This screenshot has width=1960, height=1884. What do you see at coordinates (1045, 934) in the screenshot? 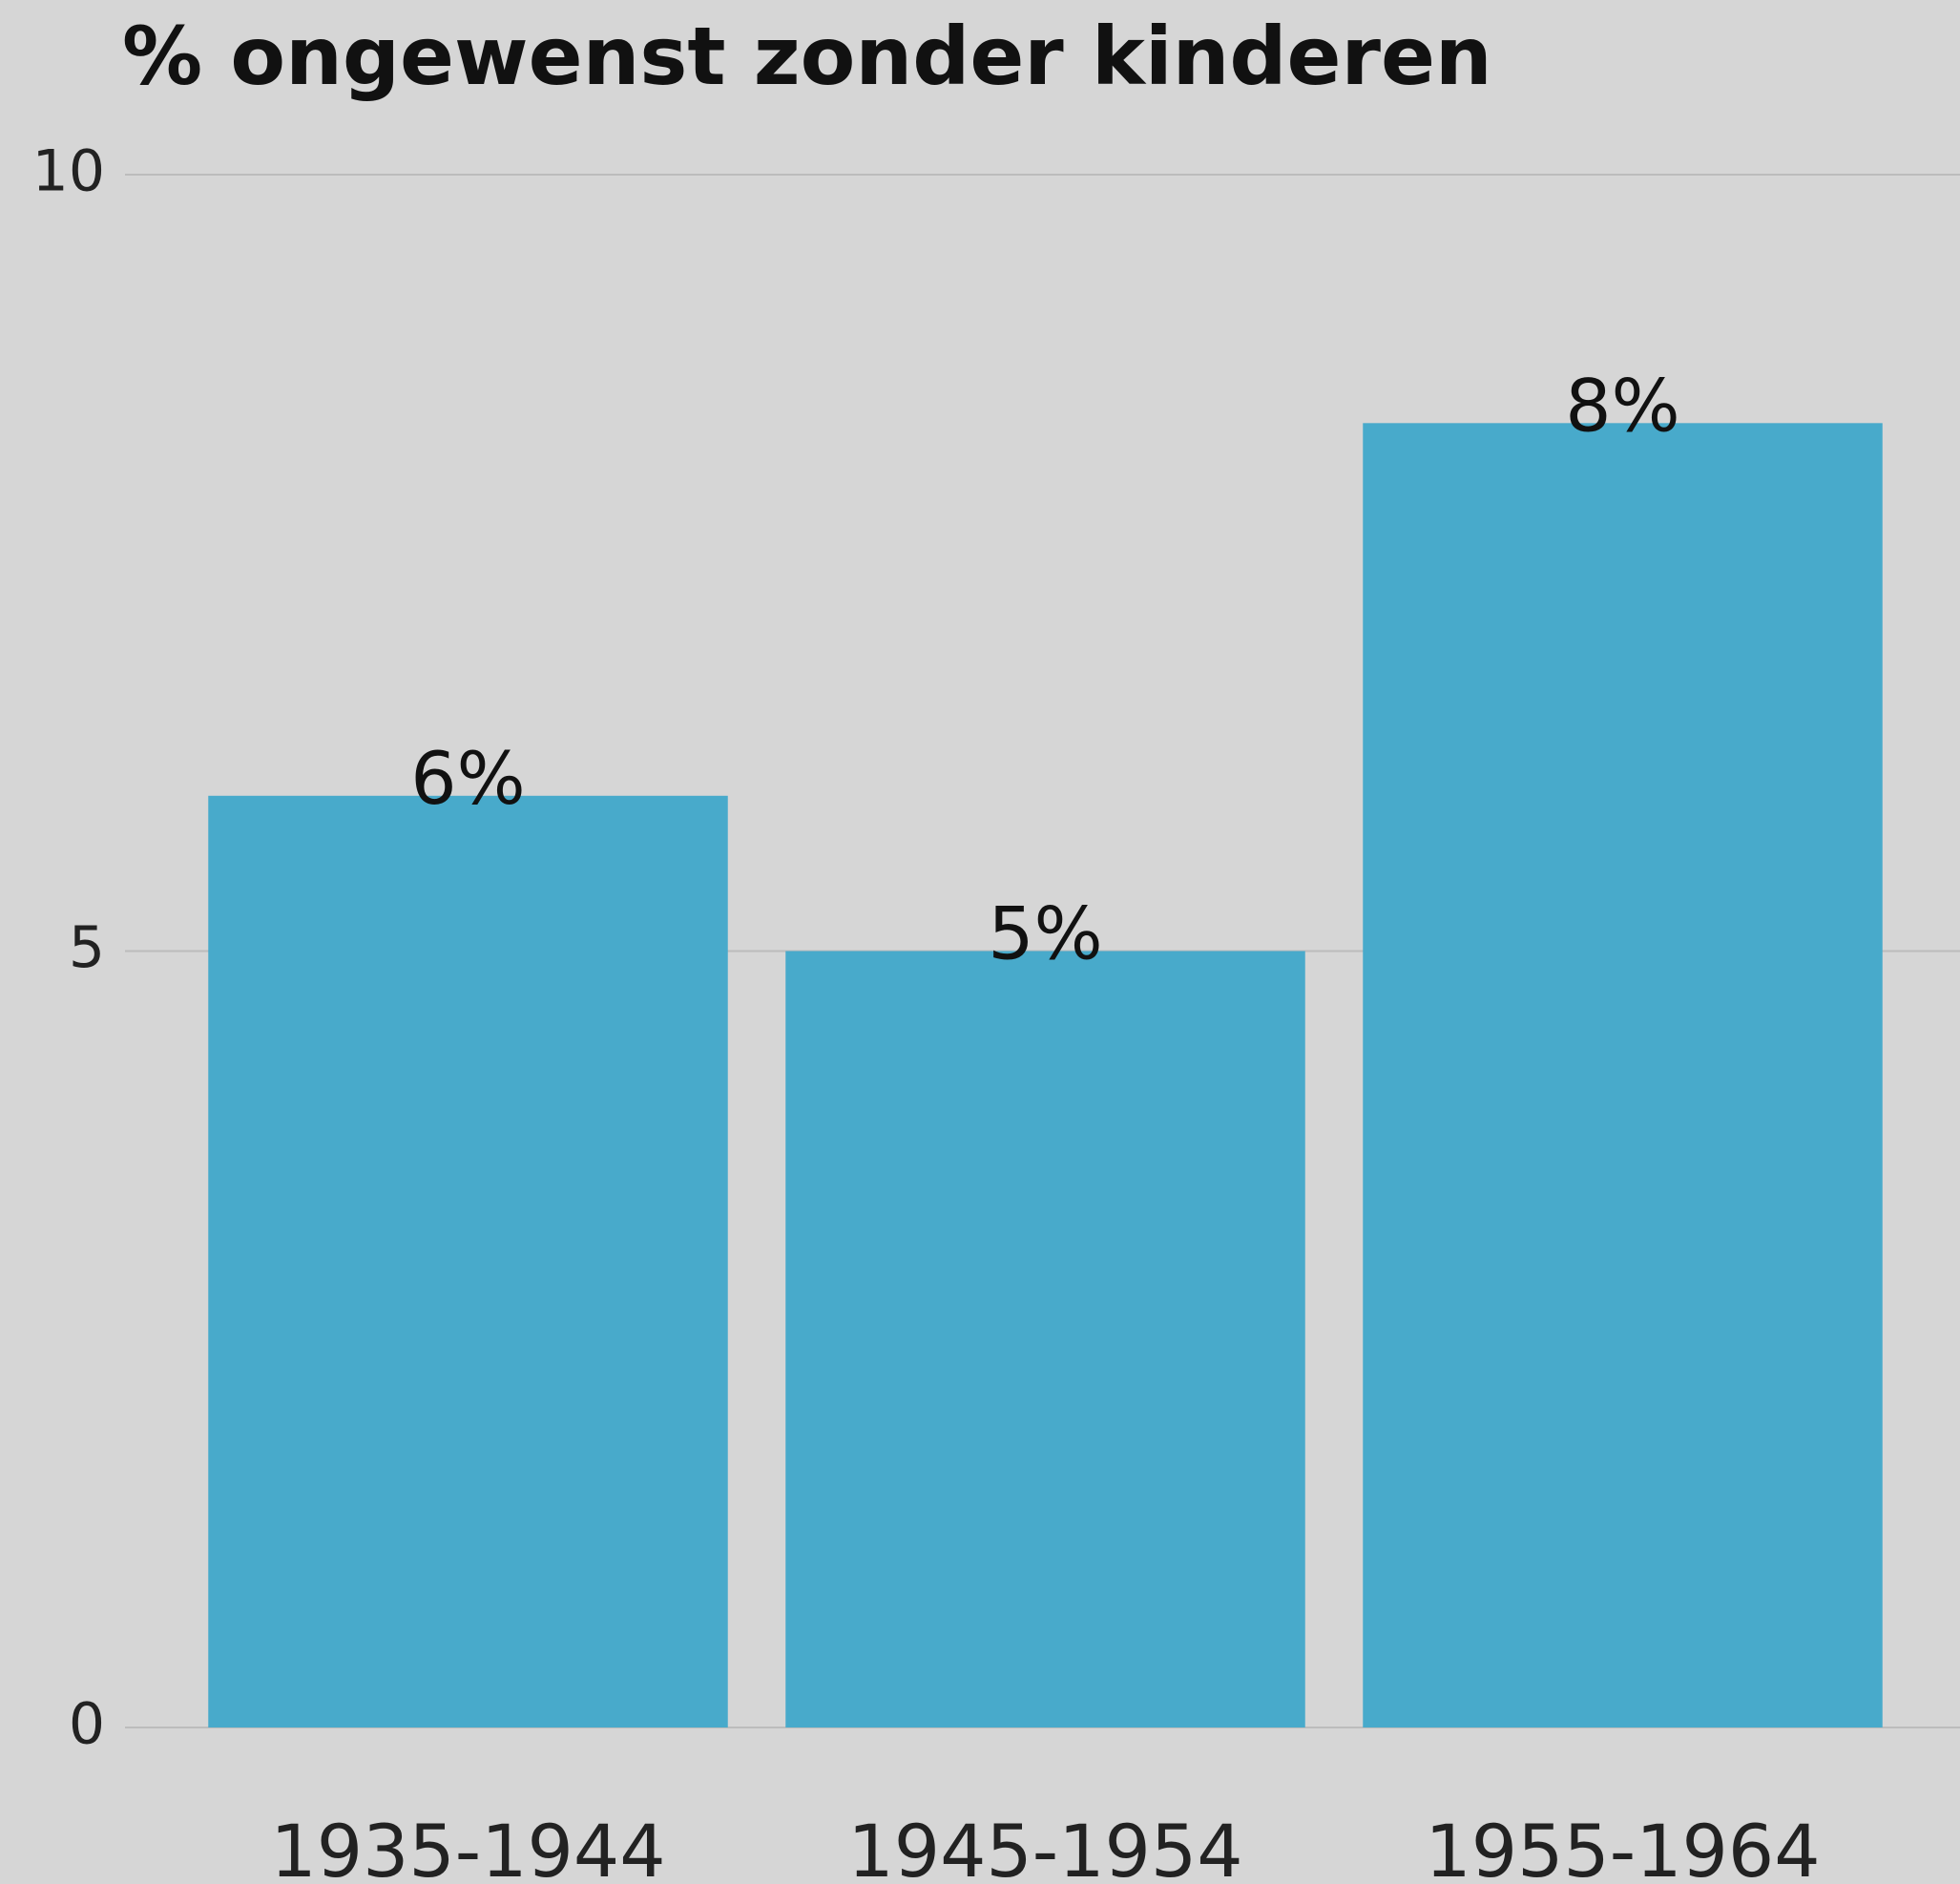
I see `value-label: 5%` at bounding box center [1045, 934].